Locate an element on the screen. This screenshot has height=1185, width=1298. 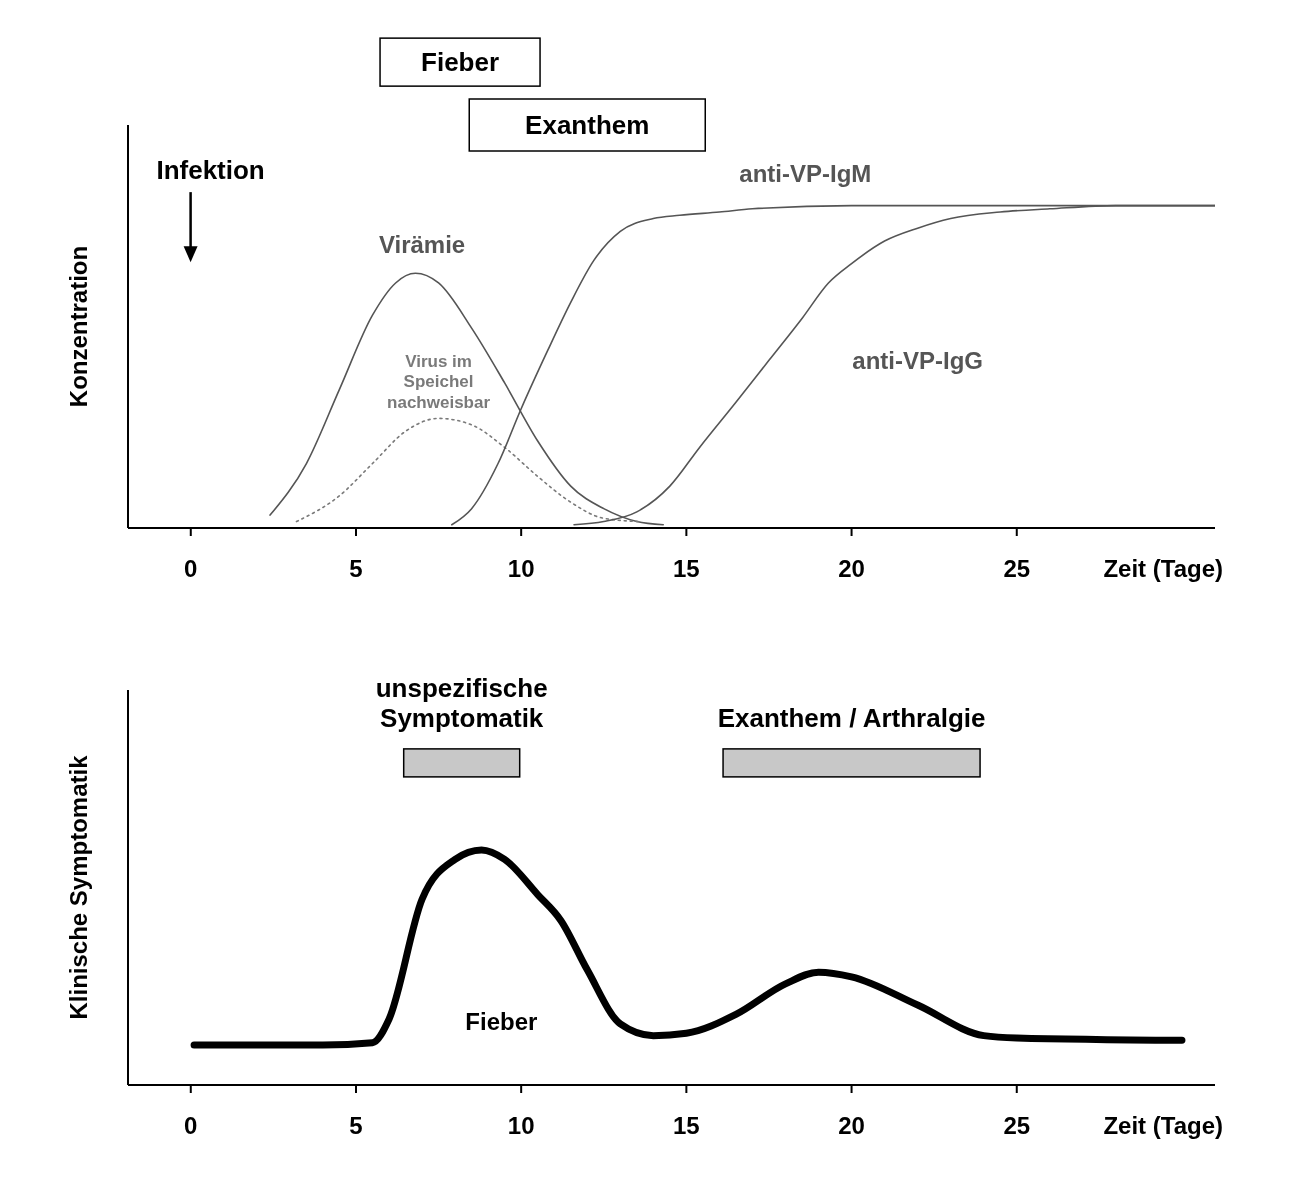
y-axis-title: Klinische Symptomatik is located at coordinates (78, 887).